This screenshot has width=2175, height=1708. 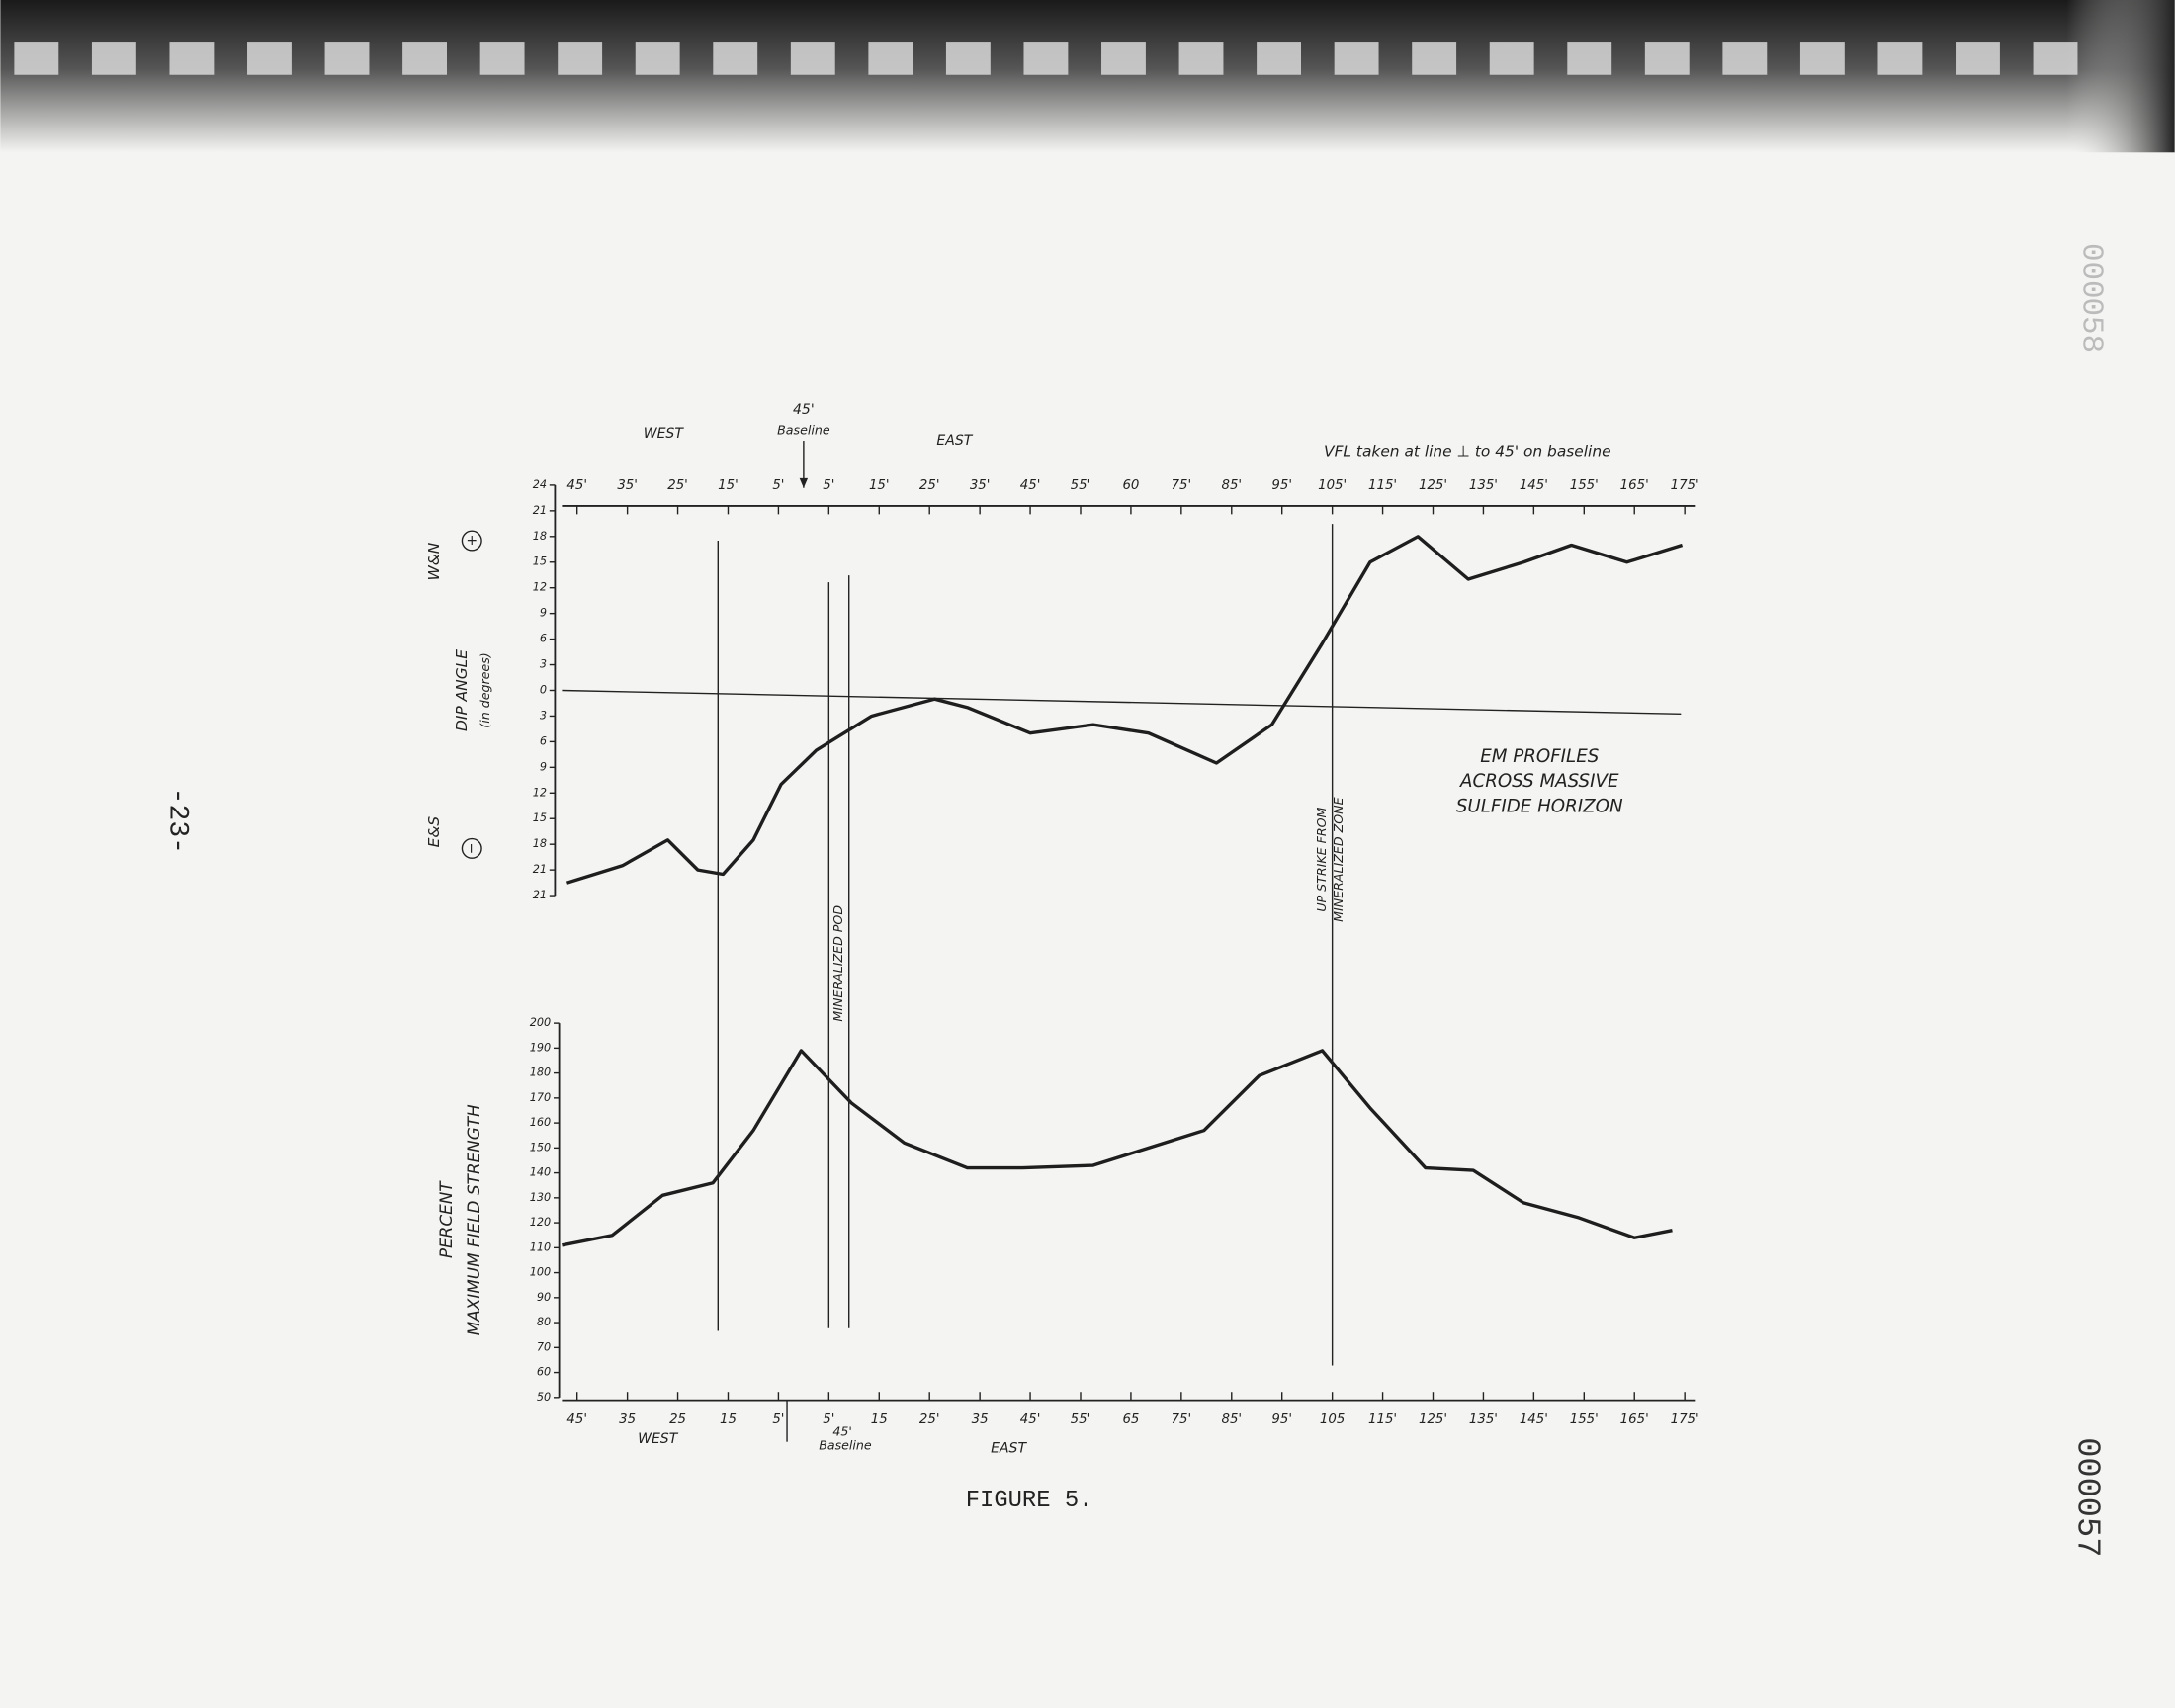 What do you see at coordinates (1540, 756) in the screenshot?
I see `annotation: EM PROFILES` at bounding box center [1540, 756].